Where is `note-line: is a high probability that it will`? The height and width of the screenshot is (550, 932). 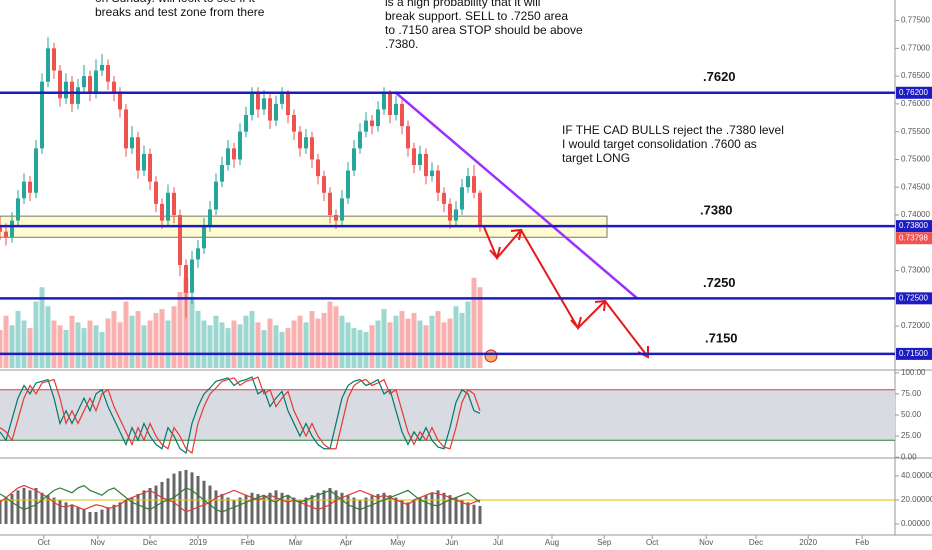 note-line: is a high probability that it will is located at coordinates (462, 4).